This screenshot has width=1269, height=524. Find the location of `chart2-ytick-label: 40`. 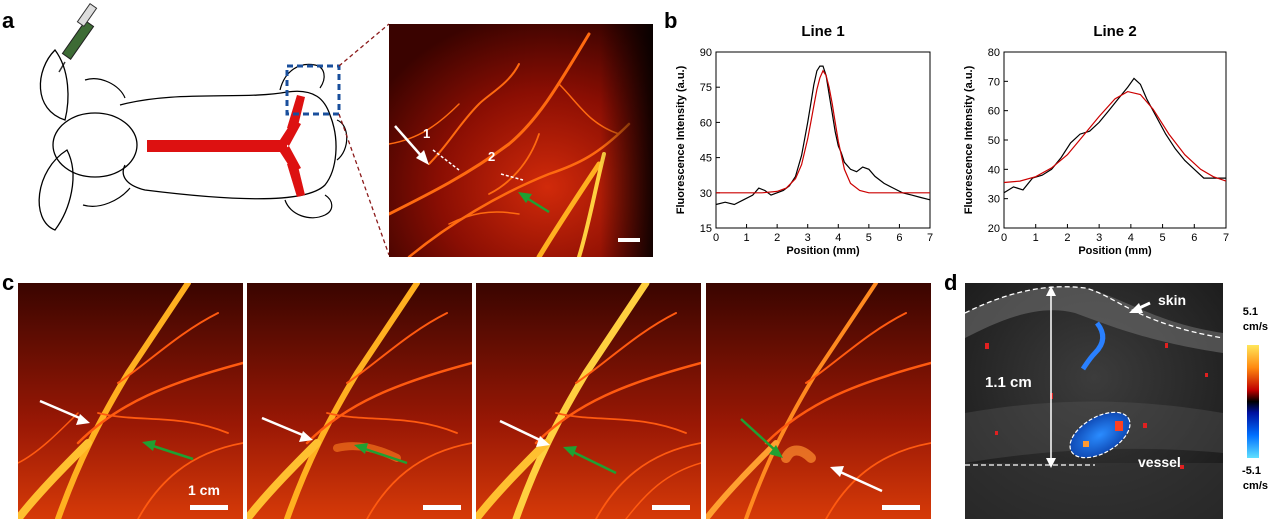

chart2-ytick-label: 40 is located at coordinates (994, 170).